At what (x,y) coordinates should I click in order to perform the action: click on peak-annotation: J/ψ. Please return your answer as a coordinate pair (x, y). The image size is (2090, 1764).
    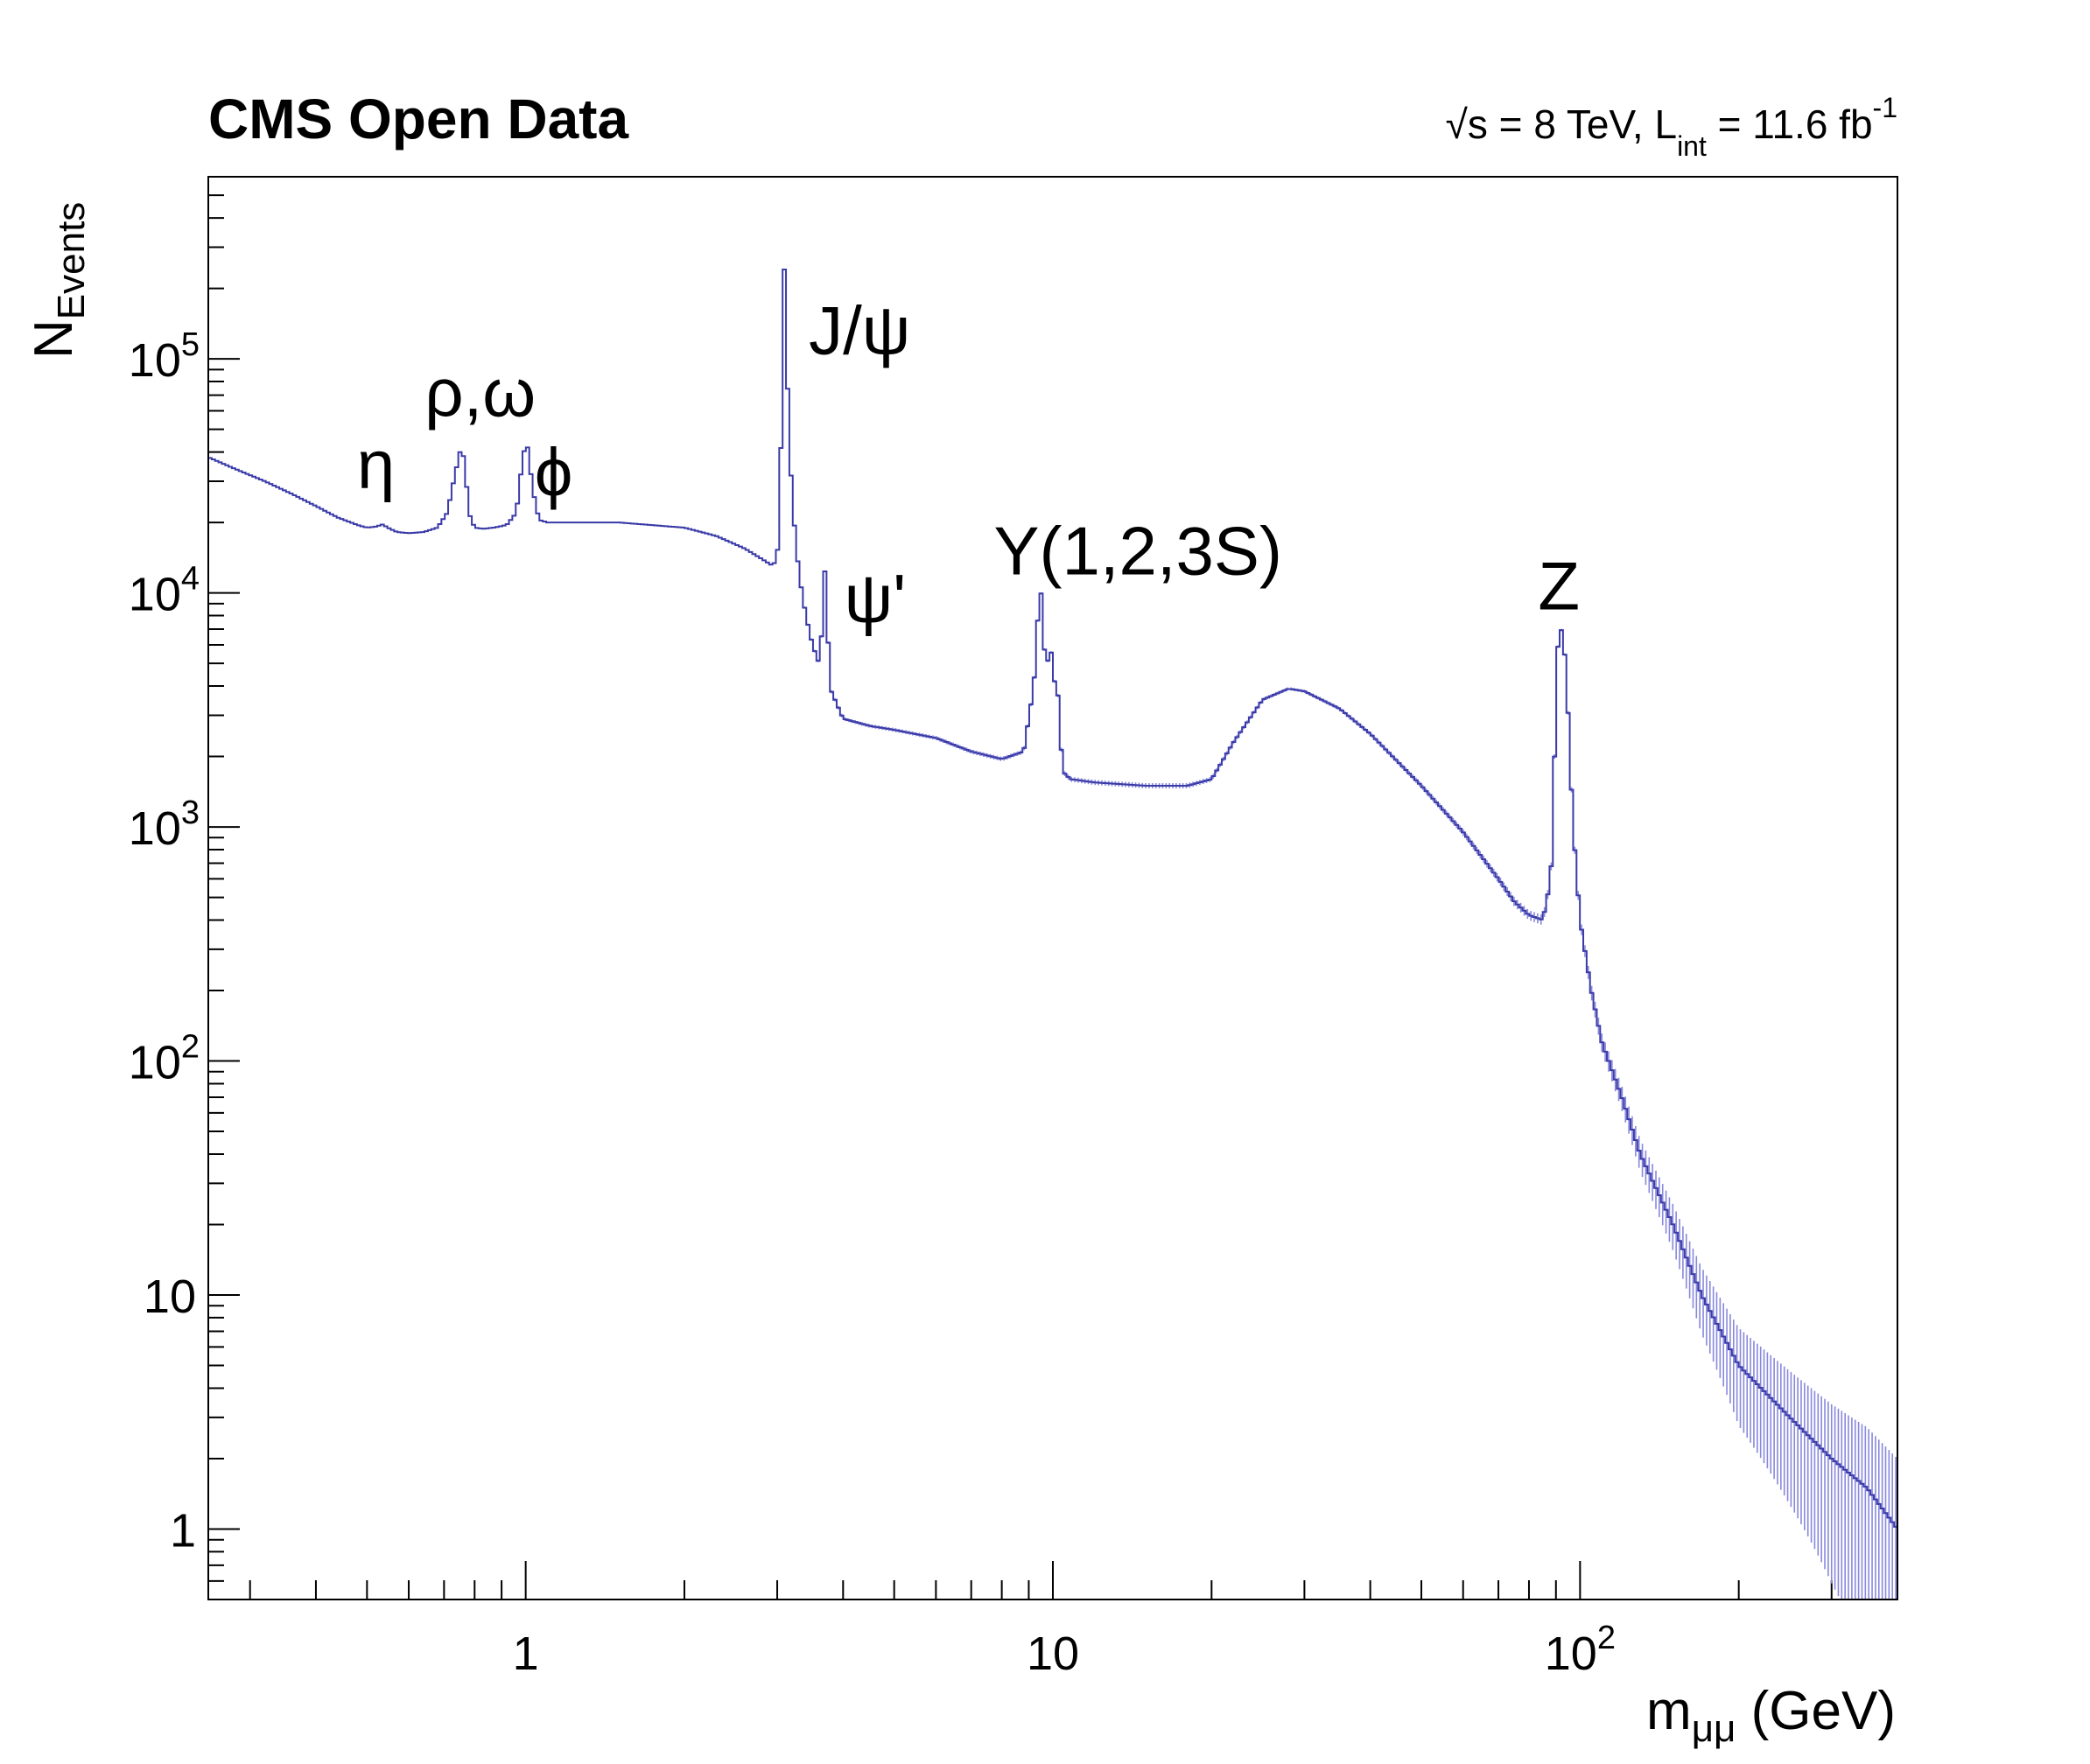
    Looking at the image, I should click on (860, 329).